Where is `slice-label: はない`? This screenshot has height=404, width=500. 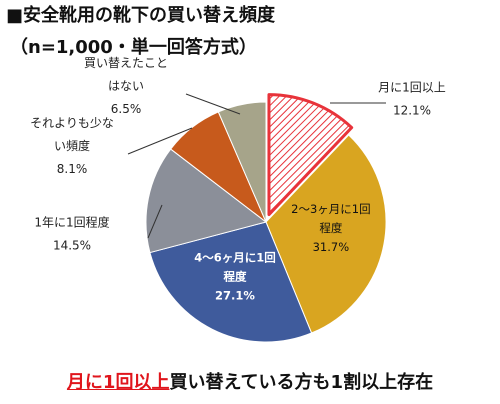
slice-label: はない is located at coordinates (126, 86).